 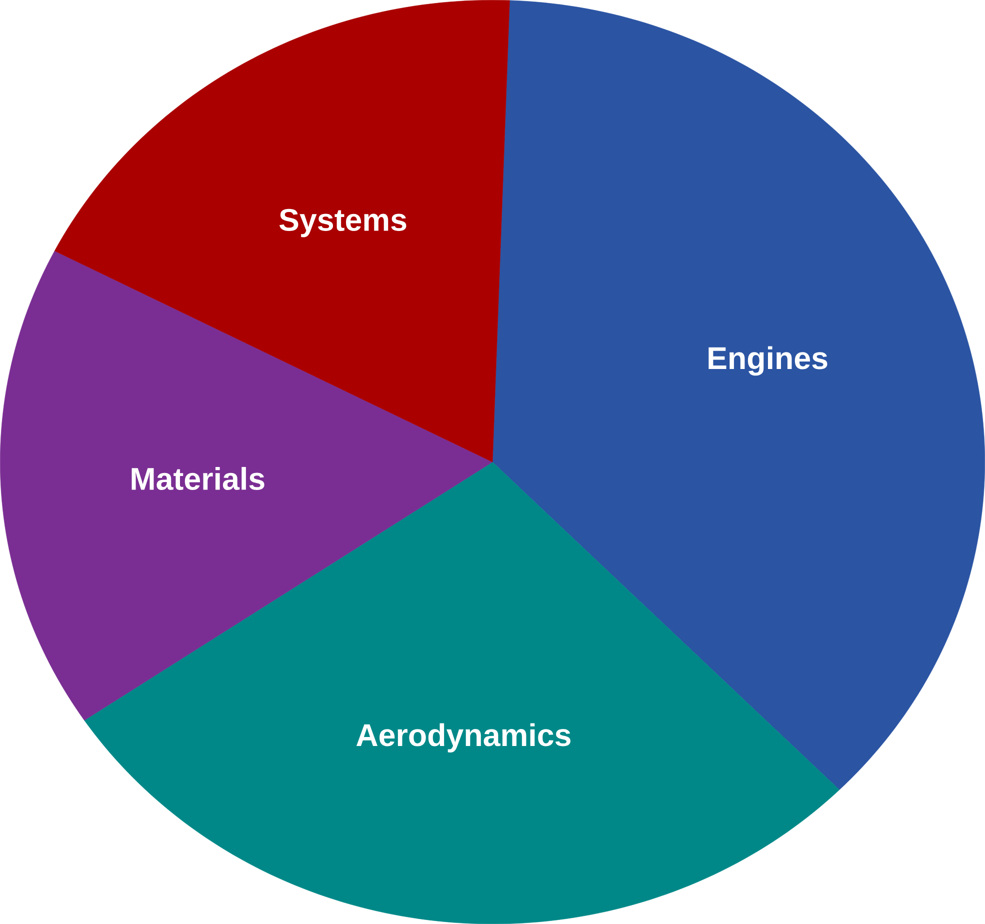 What do you see at coordinates (198, 478) in the screenshot?
I see `slice-label: Materials` at bounding box center [198, 478].